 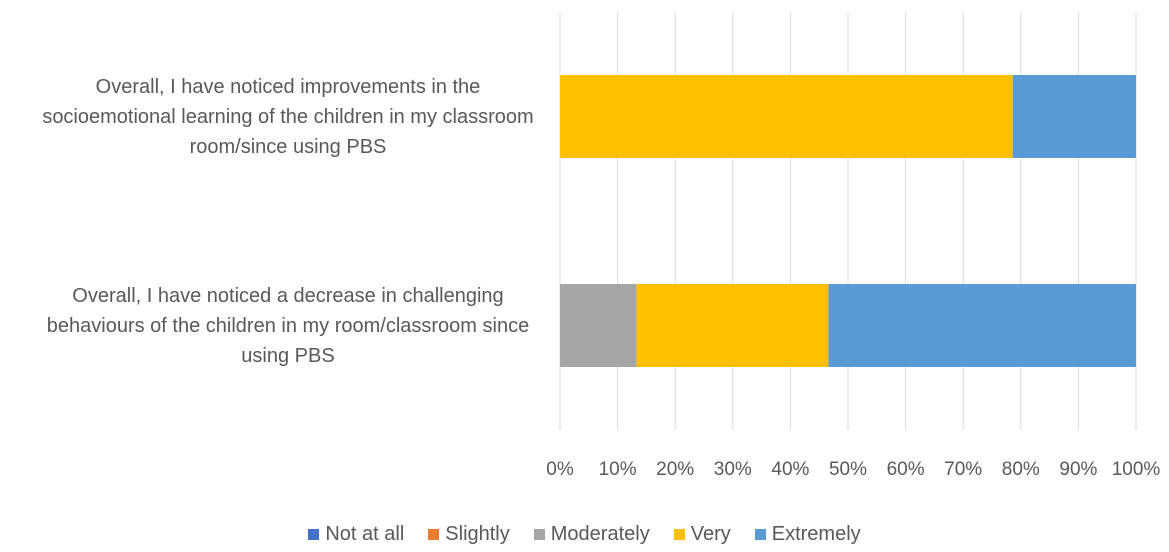 I want to click on legend-label: Very, so click(x=710, y=534).